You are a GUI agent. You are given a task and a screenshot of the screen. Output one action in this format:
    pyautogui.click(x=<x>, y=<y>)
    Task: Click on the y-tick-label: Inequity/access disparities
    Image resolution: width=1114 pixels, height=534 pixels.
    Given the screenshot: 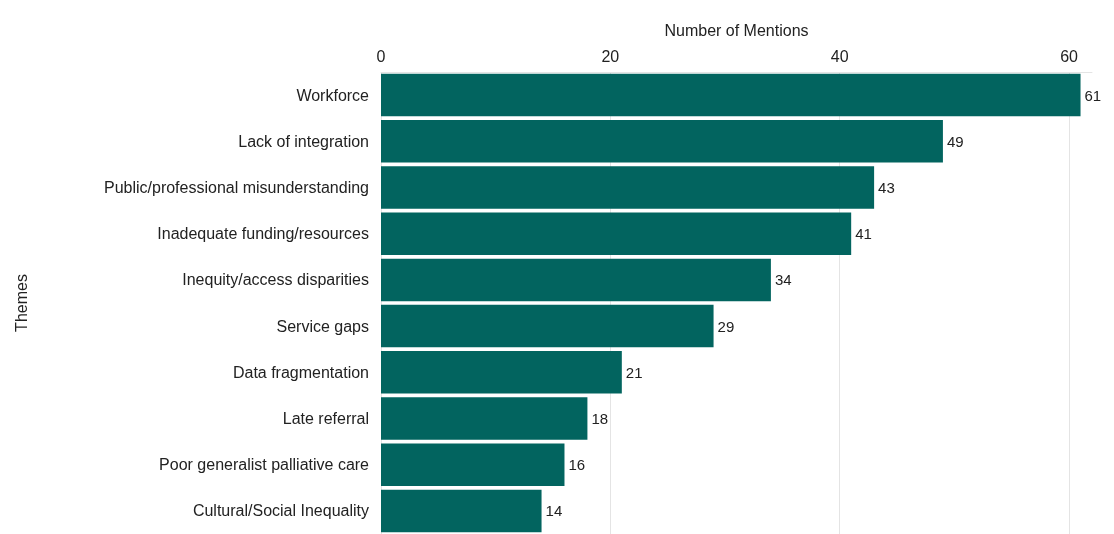 What is the action you would take?
    pyautogui.click(x=275, y=280)
    